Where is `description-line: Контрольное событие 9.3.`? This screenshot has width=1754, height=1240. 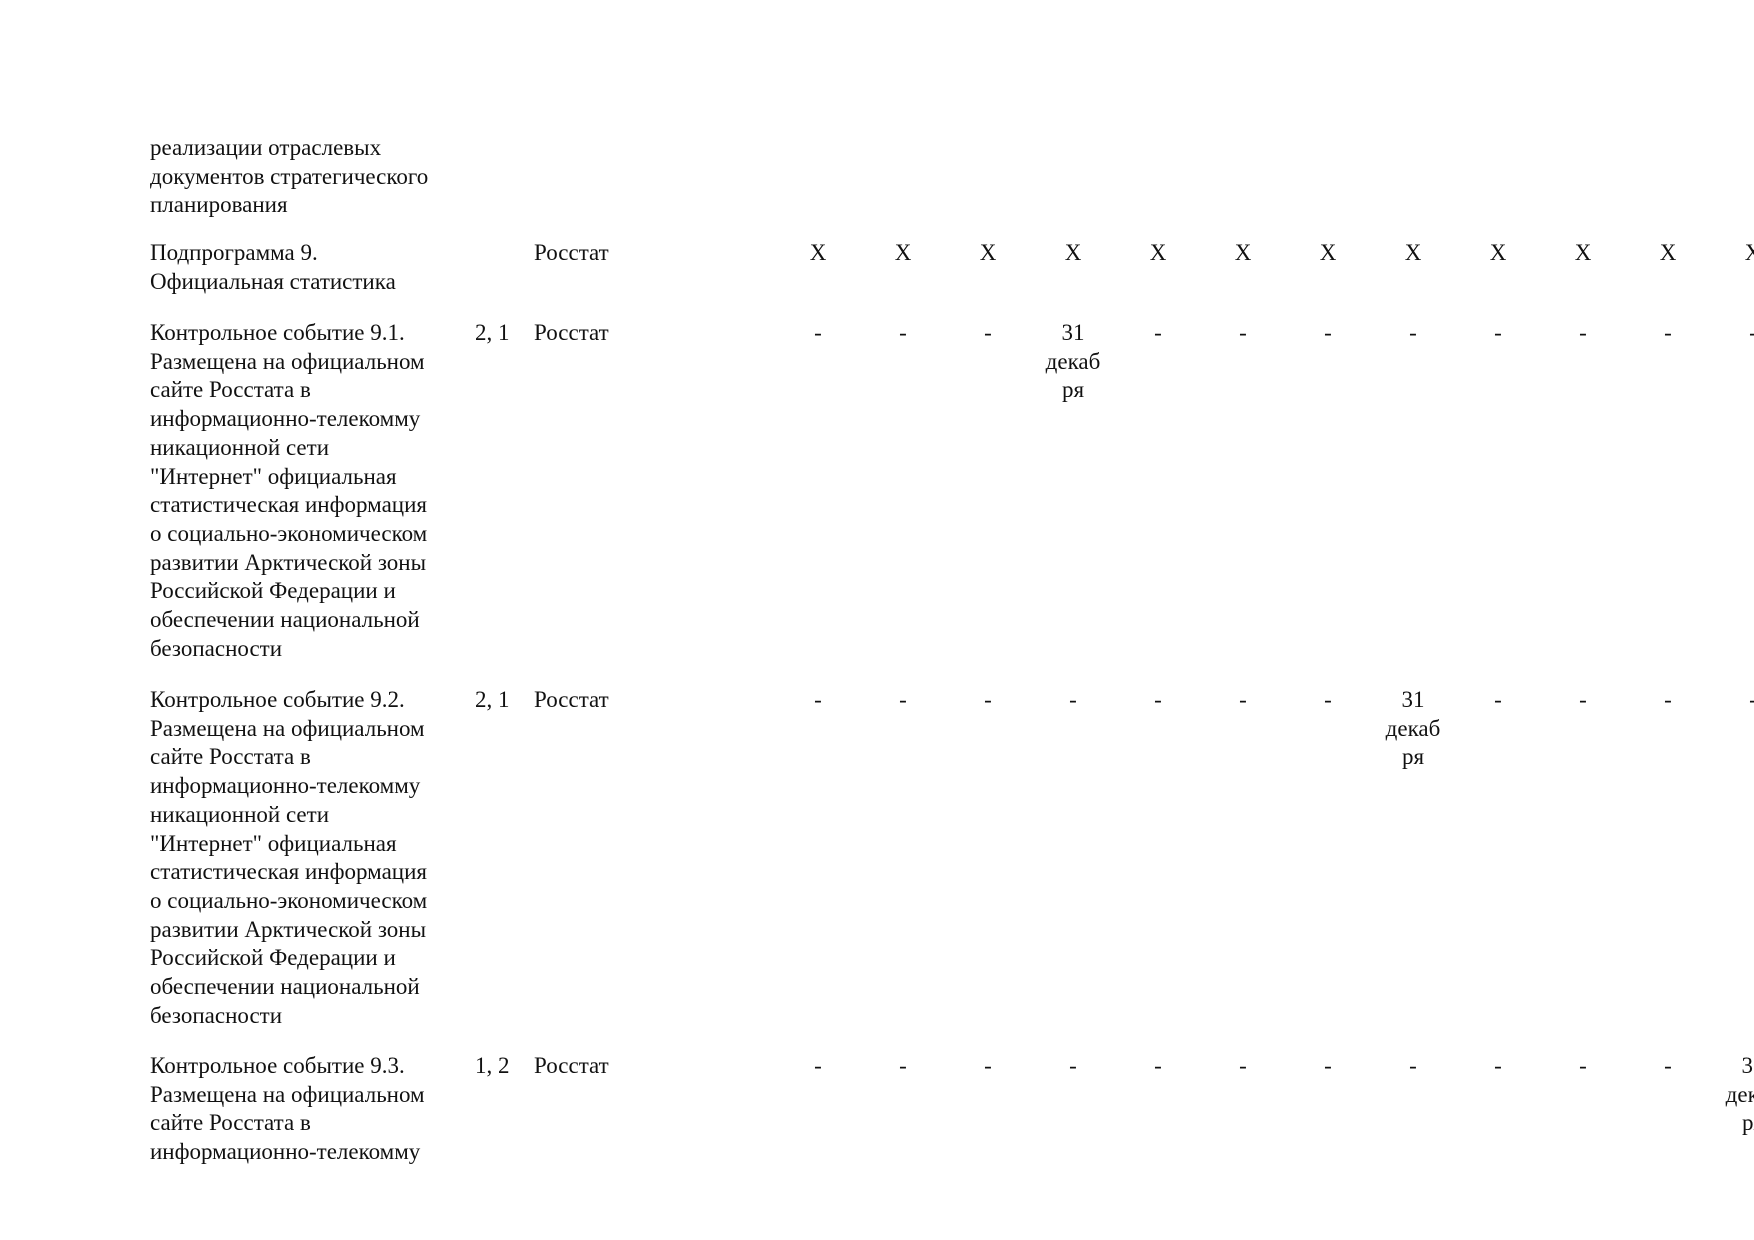 description-line: Контрольное событие 9.3. is located at coordinates (277, 1065).